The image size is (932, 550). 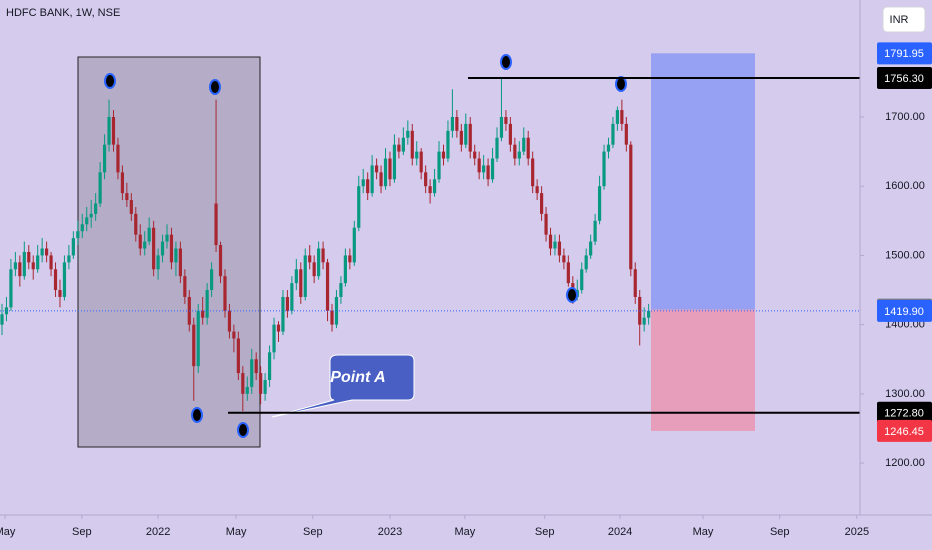 What do you see at coordinates (904, 79) in the screenshot?
I see `price-tag-label: 1756.30` at bounding box center [904, 79].